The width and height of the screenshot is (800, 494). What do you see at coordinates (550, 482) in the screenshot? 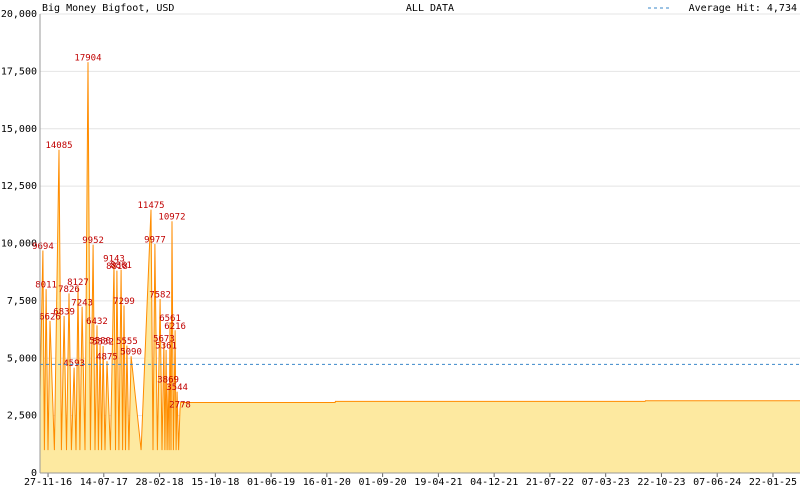
I see `x-tick-label: 21-07-22` at bounding box center [550, 482].